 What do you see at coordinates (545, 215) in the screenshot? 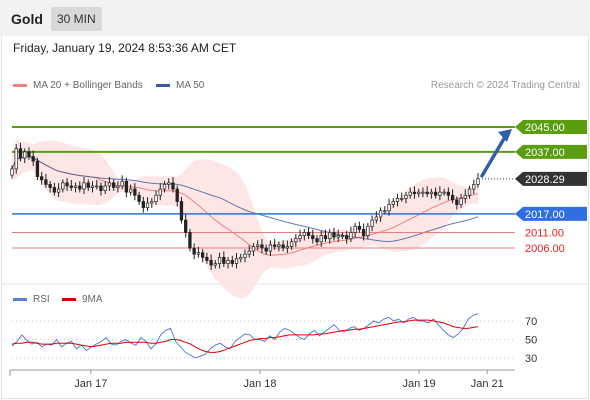
I see `support-main-label: 2017.00` at bounding box center [545, 215].